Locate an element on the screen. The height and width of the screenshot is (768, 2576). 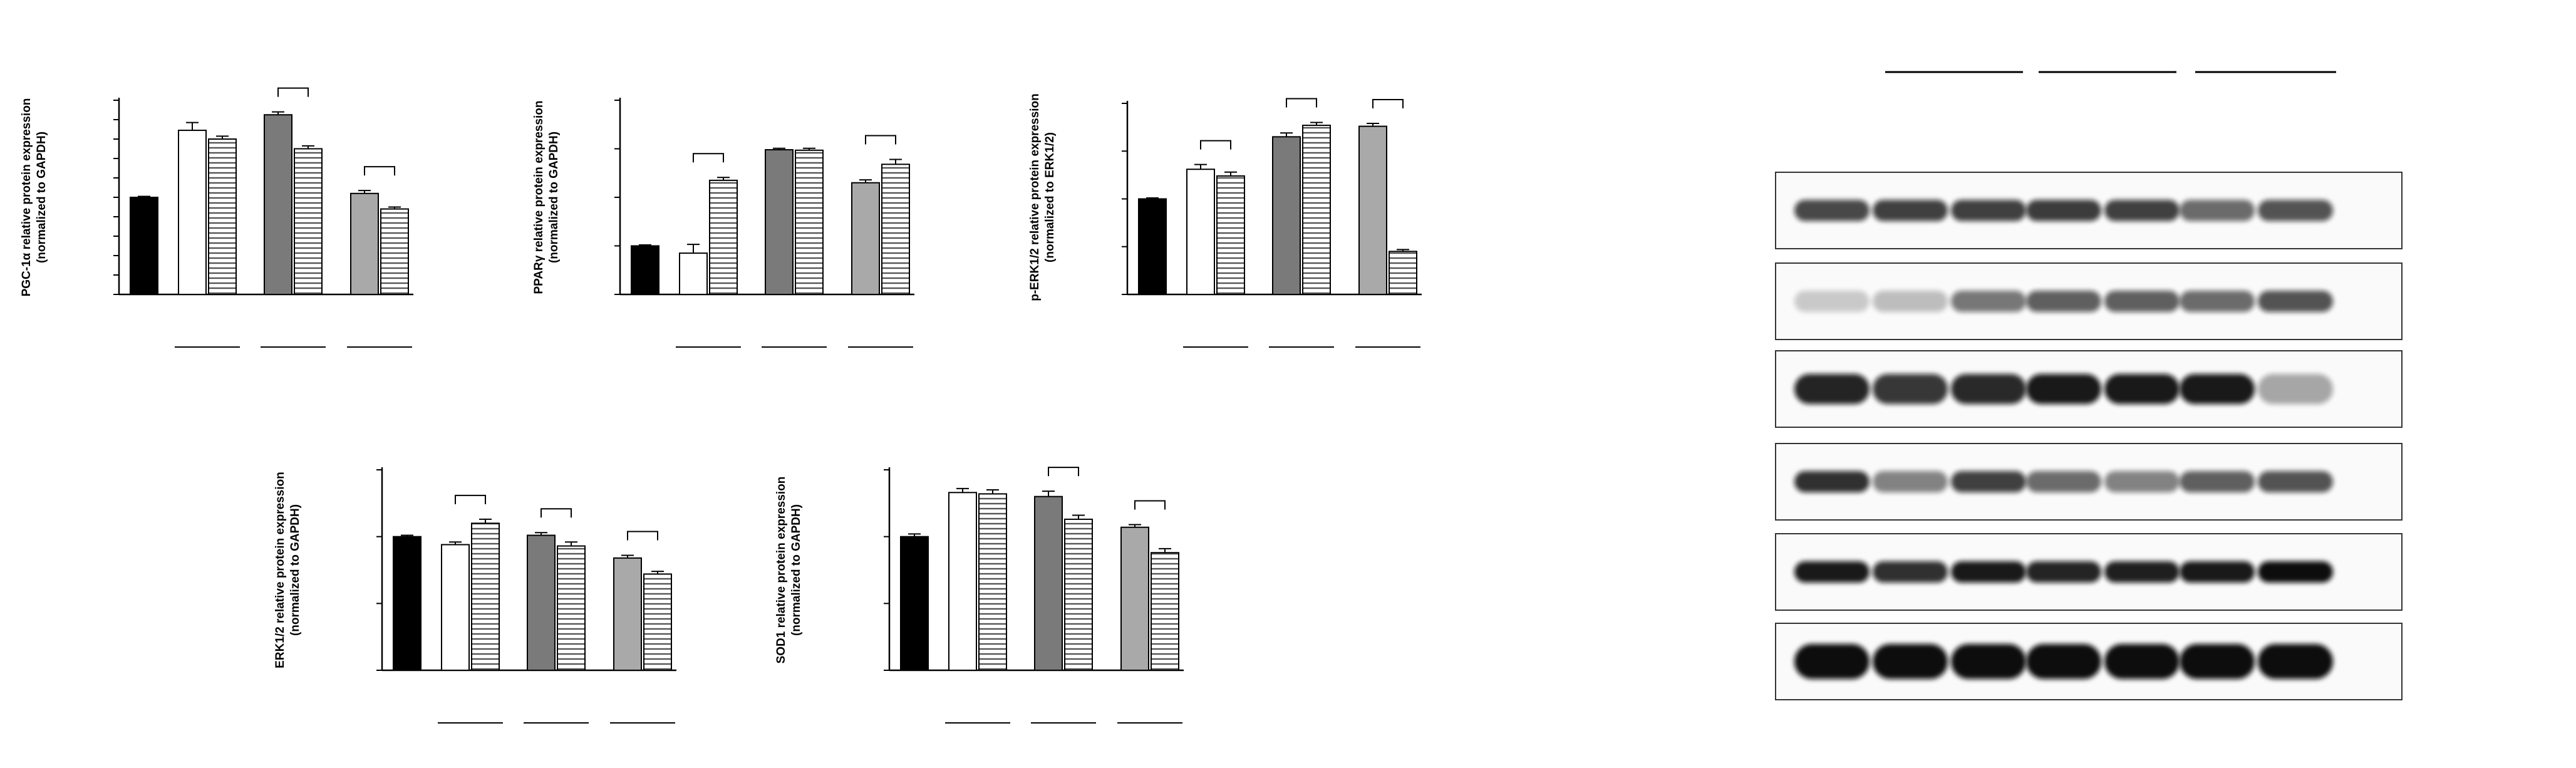
y-axis-label-line: (normalized to ERK1/2) is located at coordinates (1050, 197).